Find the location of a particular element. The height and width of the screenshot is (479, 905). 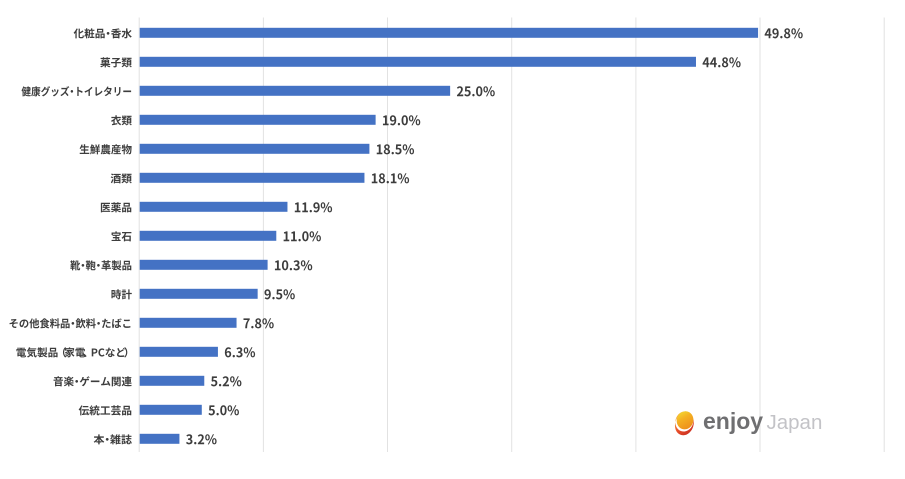

svg-text: enjoy is located at coordinates (733, 421).